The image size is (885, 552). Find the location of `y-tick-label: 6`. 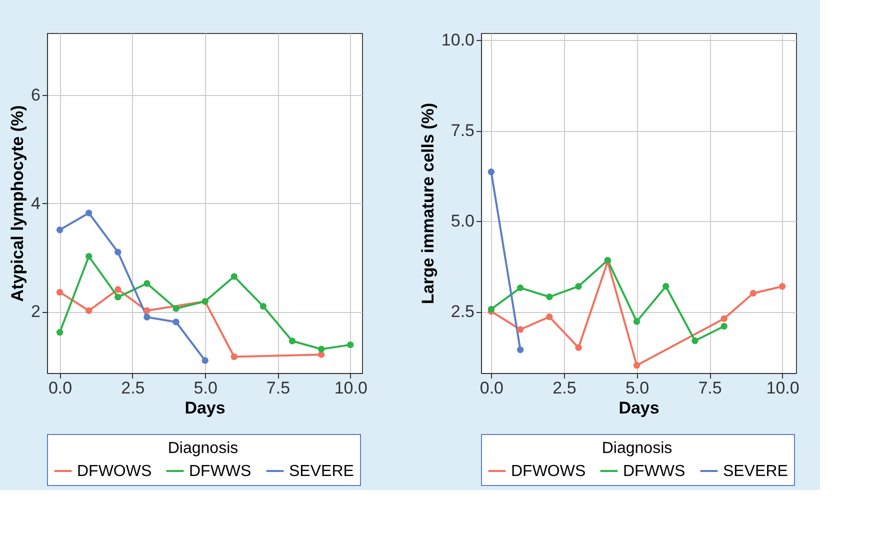

y-tick-label: 6 is located at coordinates (35, 94).